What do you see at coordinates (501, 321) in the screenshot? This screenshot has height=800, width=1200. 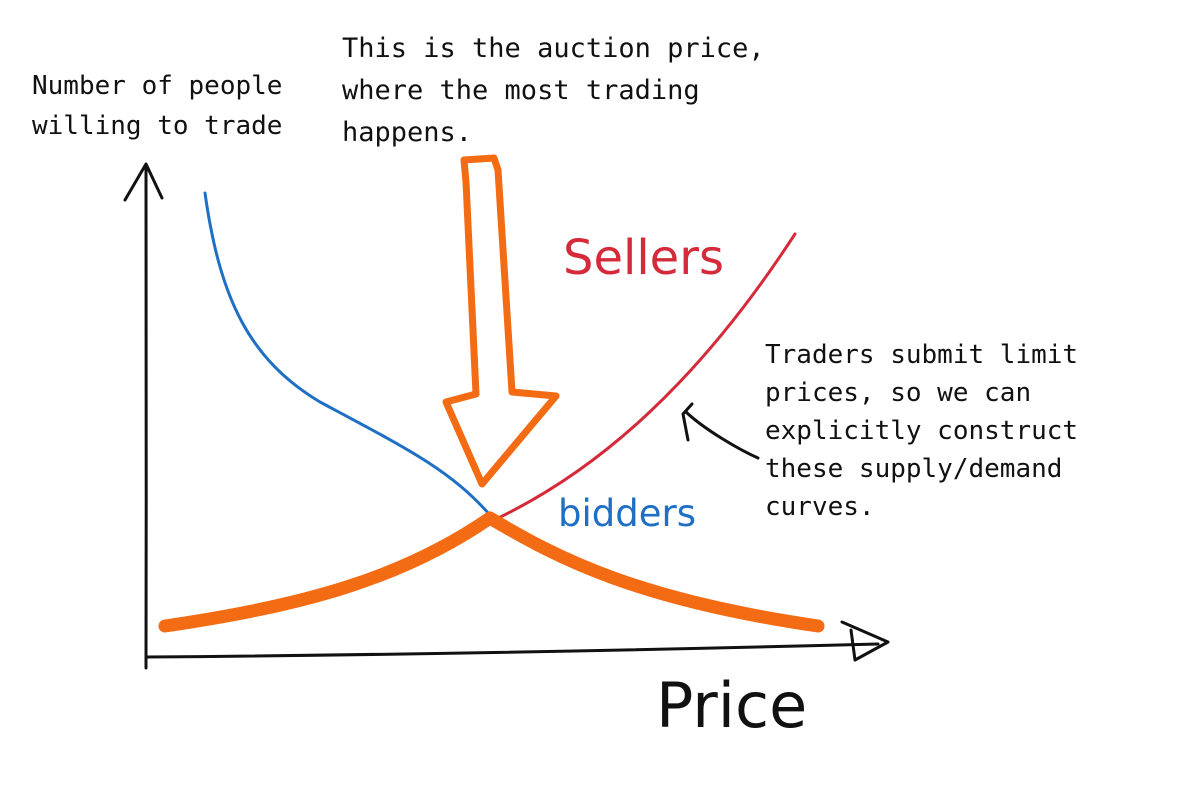 I see `auction-price-arrow` at bounding box center [501, 321].